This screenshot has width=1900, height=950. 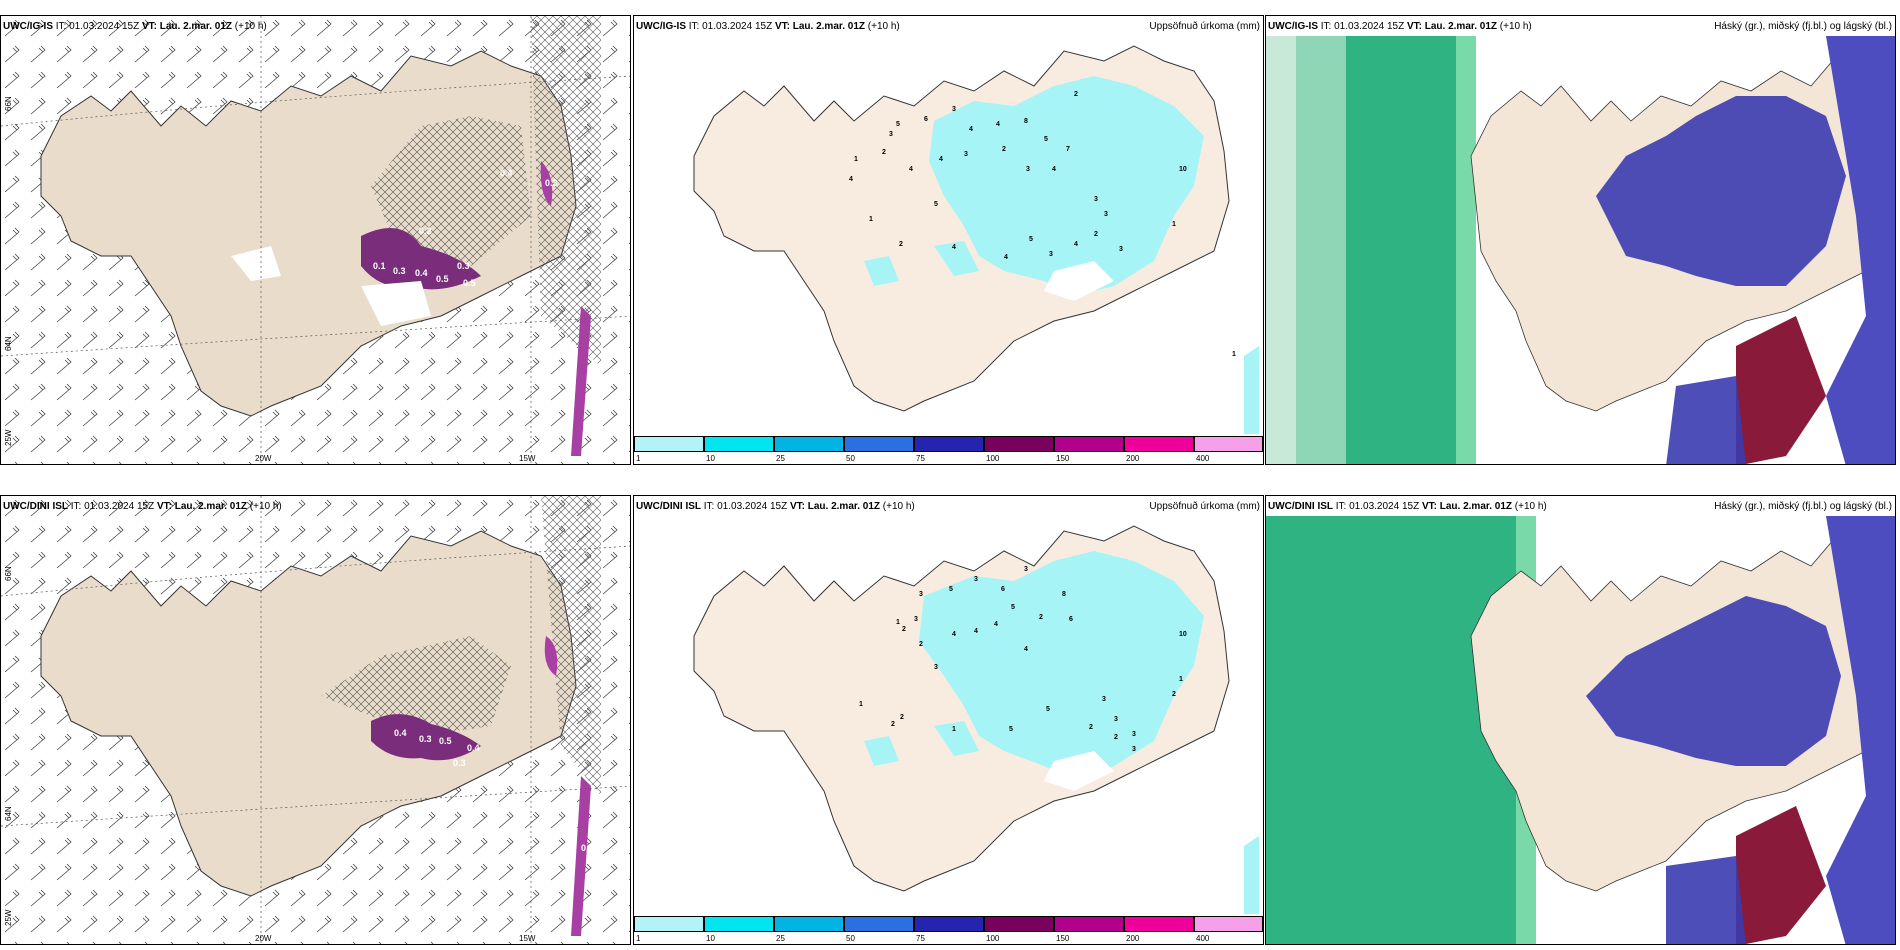 I want to click on precip-colorbar: 1 10 25 50 75 100 150 200 400, so click(x=948, y=929).